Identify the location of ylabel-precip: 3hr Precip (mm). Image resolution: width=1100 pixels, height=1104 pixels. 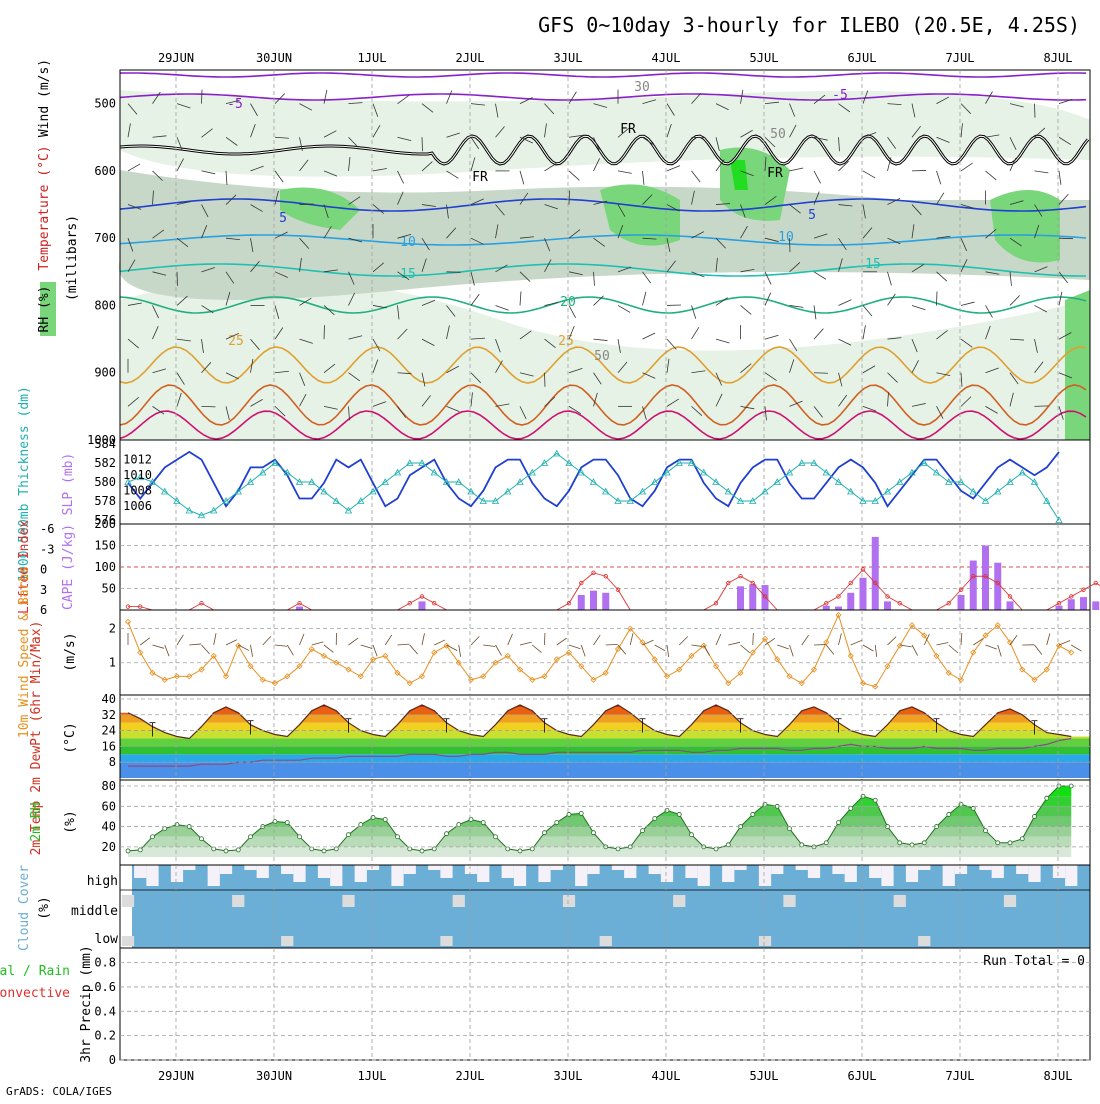
(86, 1003).